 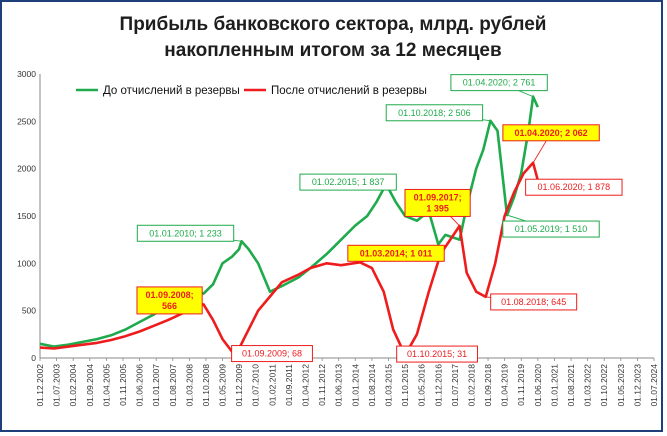 I want to click on x-tick-label: 01.07.2024, so click(x=654, y=385).